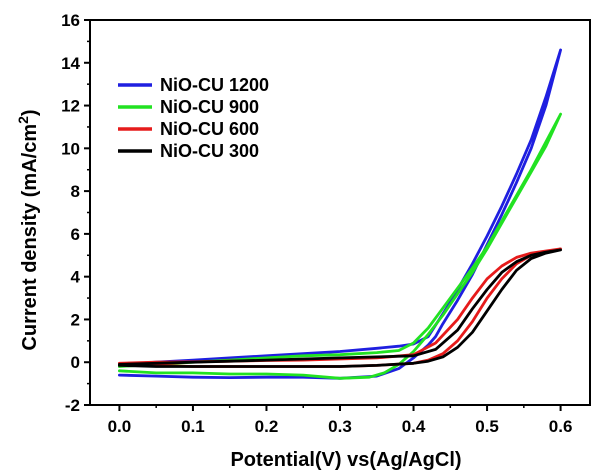  Describe the element at coordinates (70, 148) in the screenshot. I see `y-tick-label: 10` at that location.